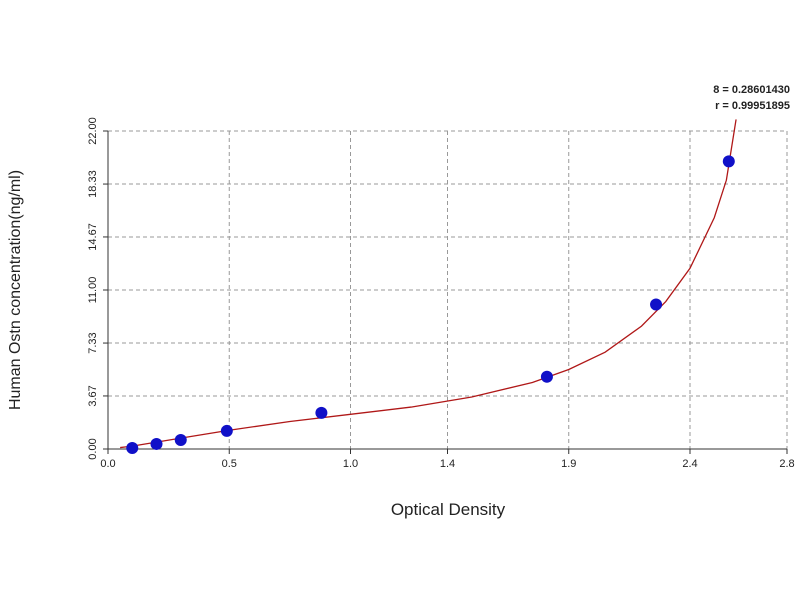 Image resolution: width=800 pixels, height=600 pixels. What do you see at coordinates (93, 131) in the screenshot?
I see `y-tick-label: 22.00` at bounding box center [93, 131].